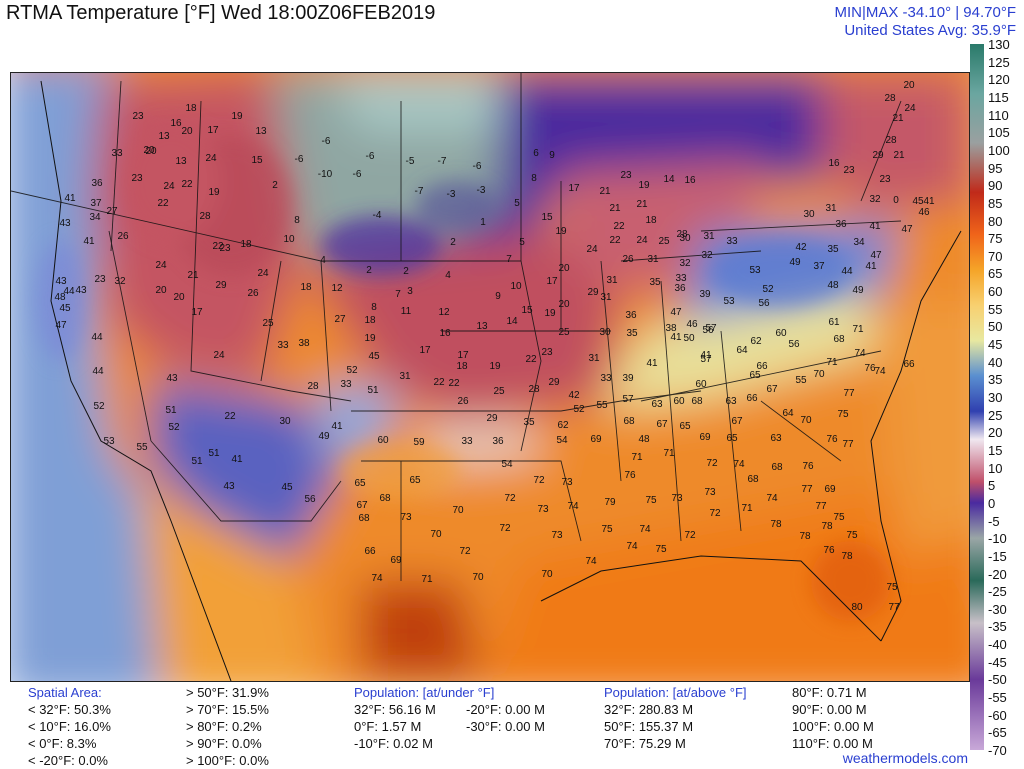 The image size is (1024, 769). I want to click on temperature-value: 8, so click(297, 220).